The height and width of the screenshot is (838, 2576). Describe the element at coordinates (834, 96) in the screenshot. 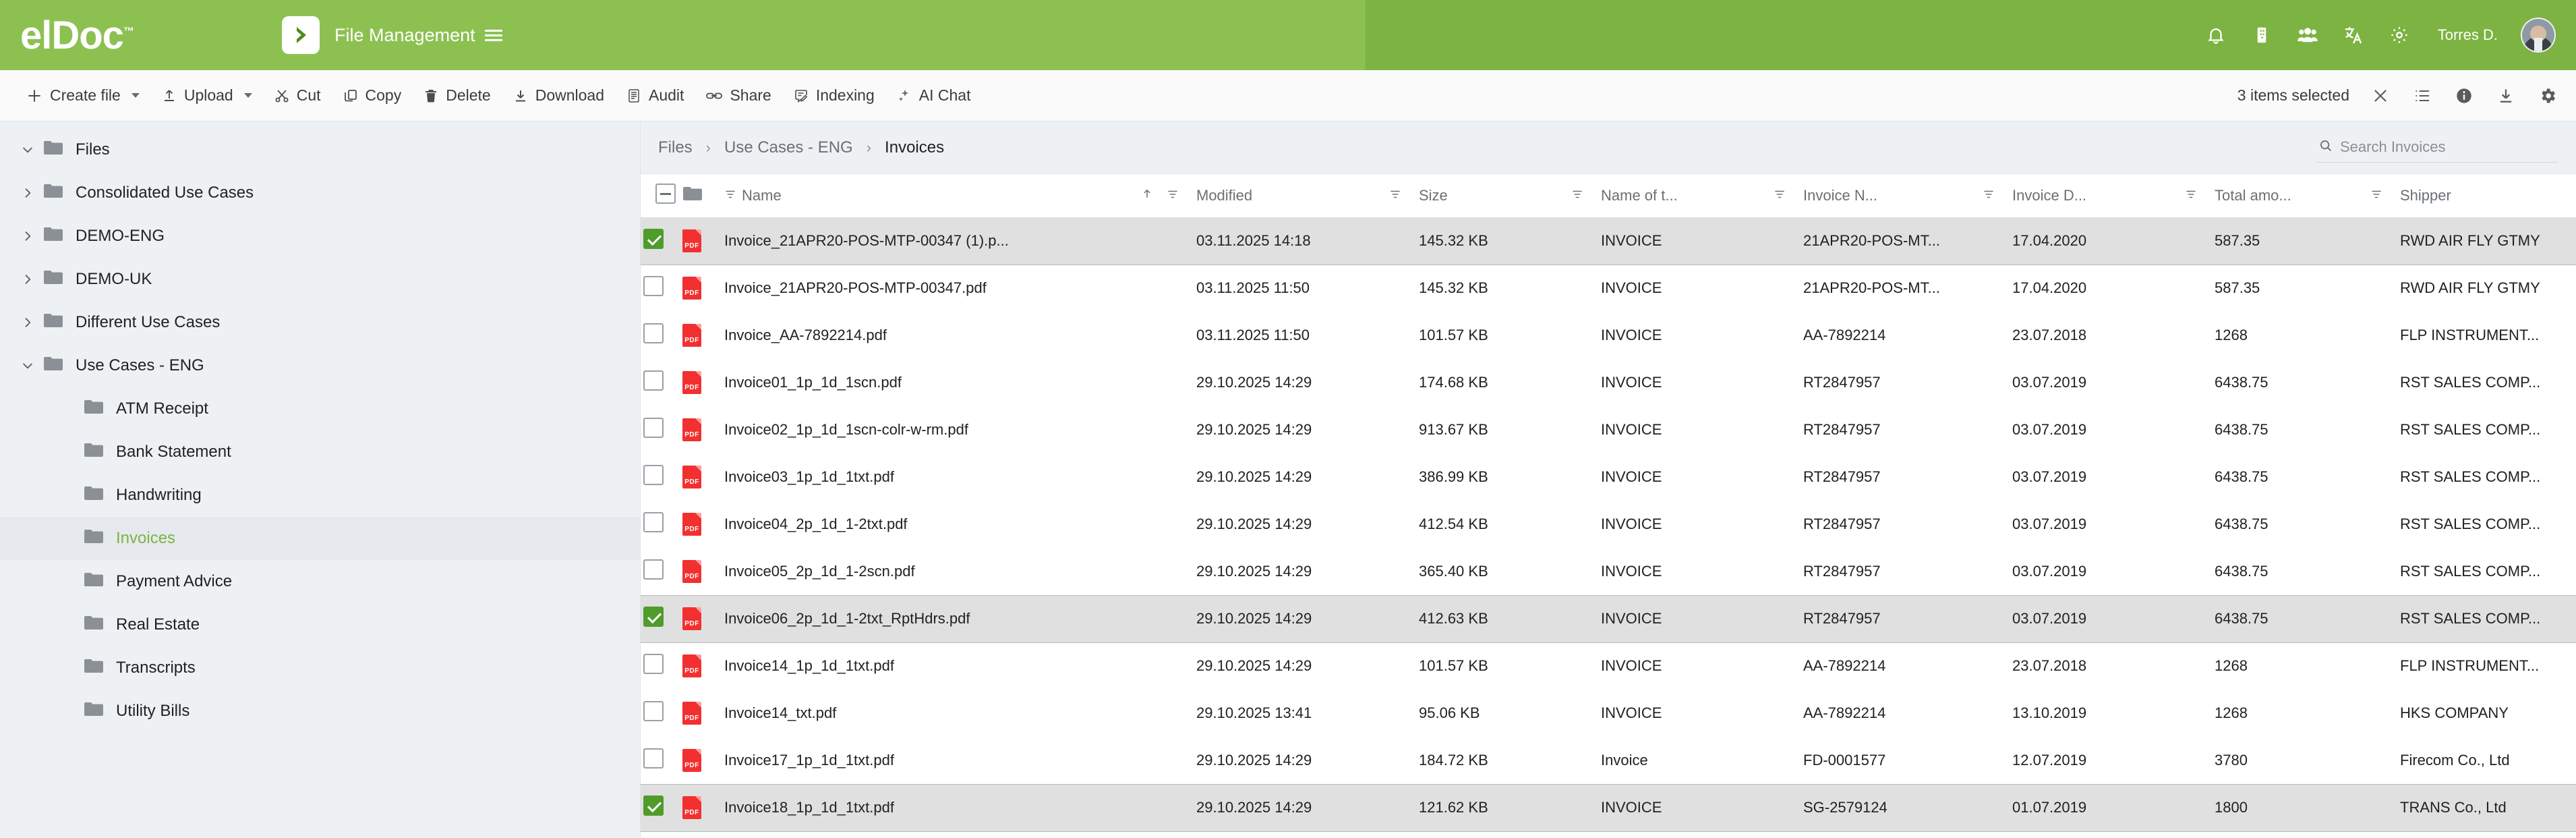

I see `indexing-button: Indexing` at that location.